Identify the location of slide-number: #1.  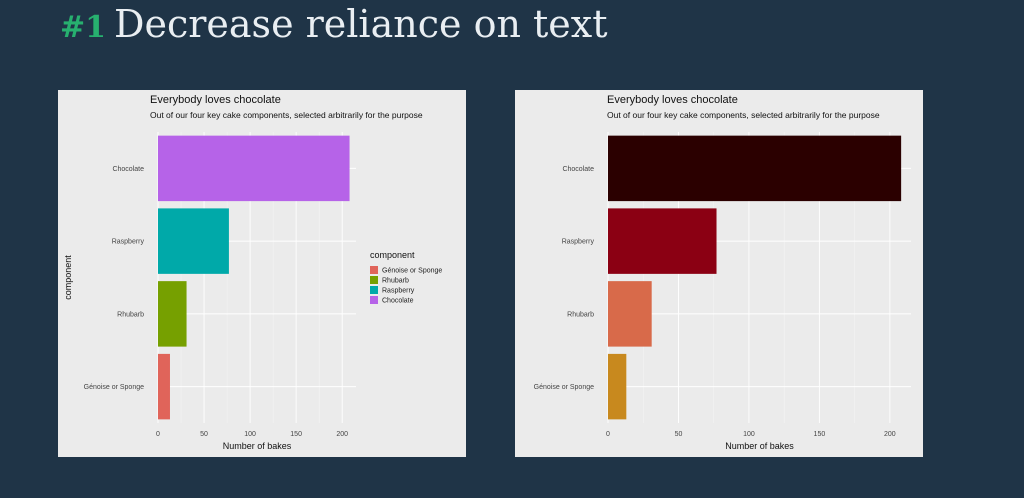
(83, 27).